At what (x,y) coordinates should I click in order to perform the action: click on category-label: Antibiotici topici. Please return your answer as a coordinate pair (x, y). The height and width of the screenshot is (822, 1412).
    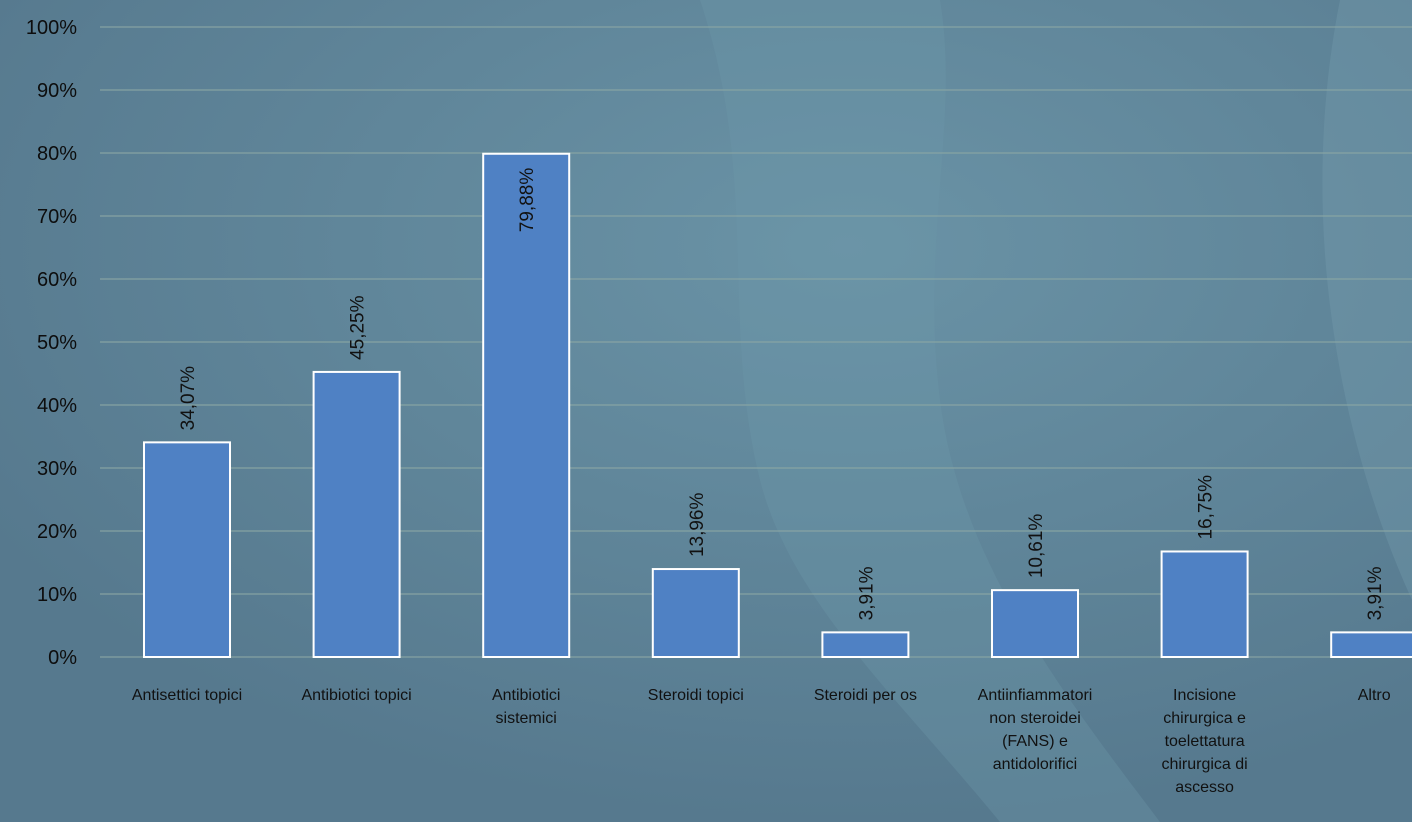
    Looking at the image, I should click on (356, 695).